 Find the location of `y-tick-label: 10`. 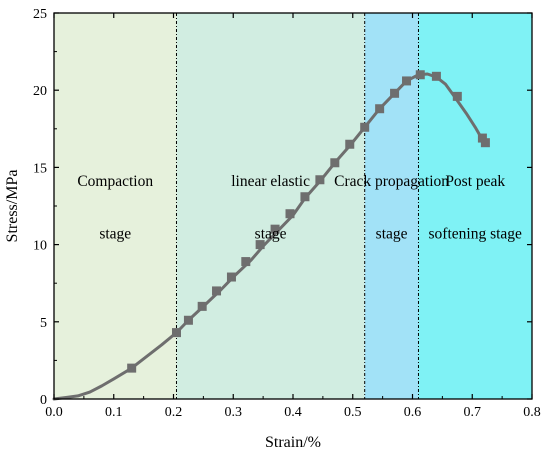

y-tick-label: 10 is located at coordinates (40, 246).